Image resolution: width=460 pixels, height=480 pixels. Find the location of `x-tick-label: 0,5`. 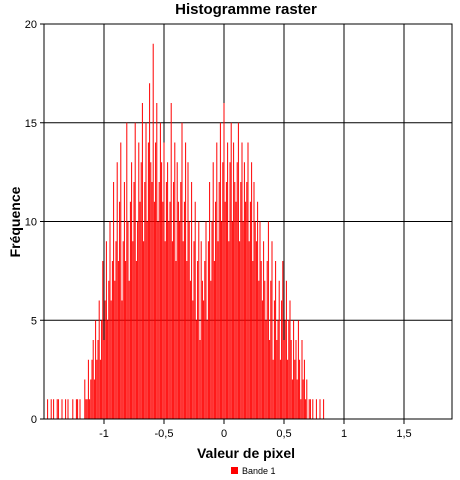

x-tick-label: 0,5 is located at coordinates (283, 434).